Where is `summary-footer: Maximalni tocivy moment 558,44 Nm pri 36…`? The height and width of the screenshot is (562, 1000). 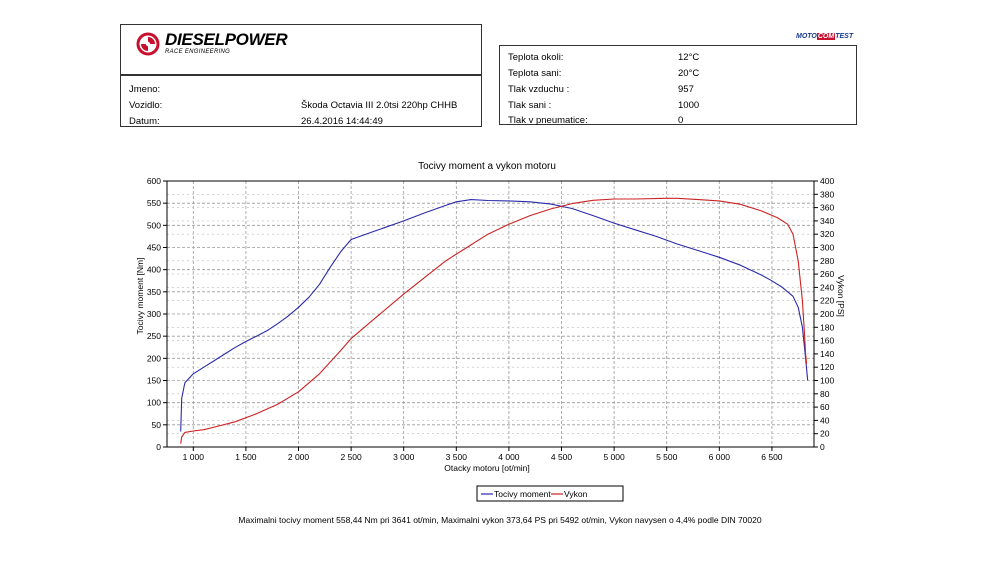 summary-footer: Maximalni tocivy moment 558,44 Nm pri 36… is located at coordinates (500, 520).